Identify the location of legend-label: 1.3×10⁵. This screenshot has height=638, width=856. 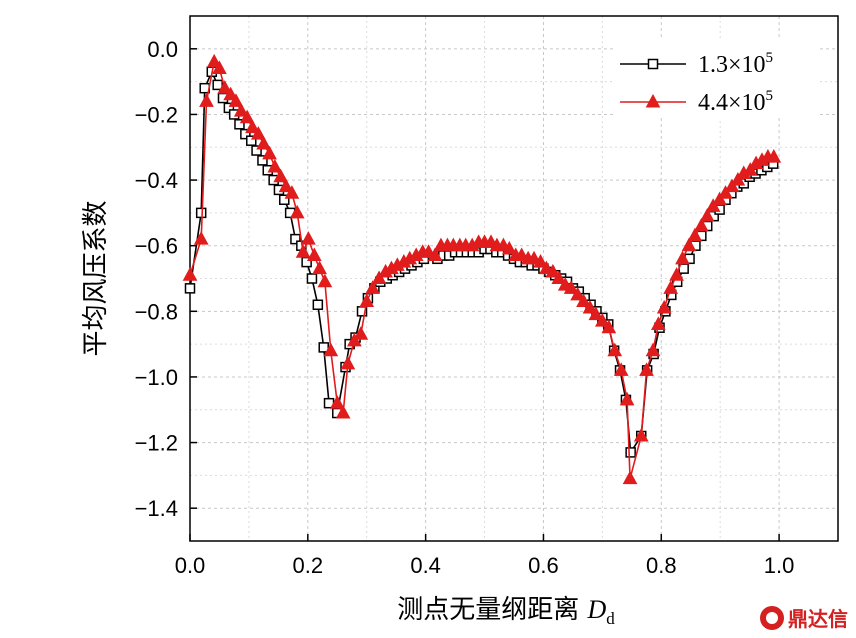
(735, 64).